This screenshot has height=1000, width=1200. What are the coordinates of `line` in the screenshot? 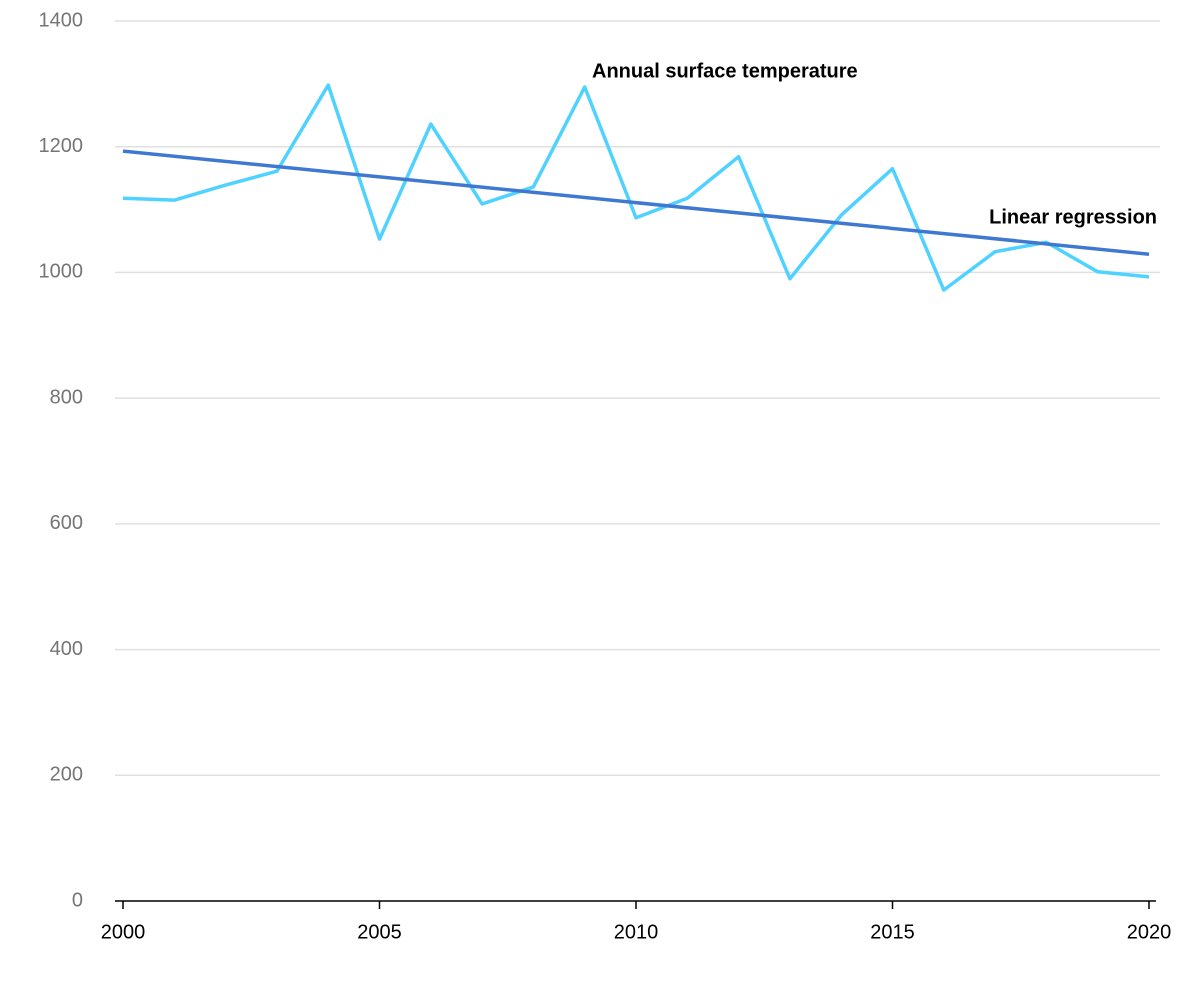 It's located at (636, 202).